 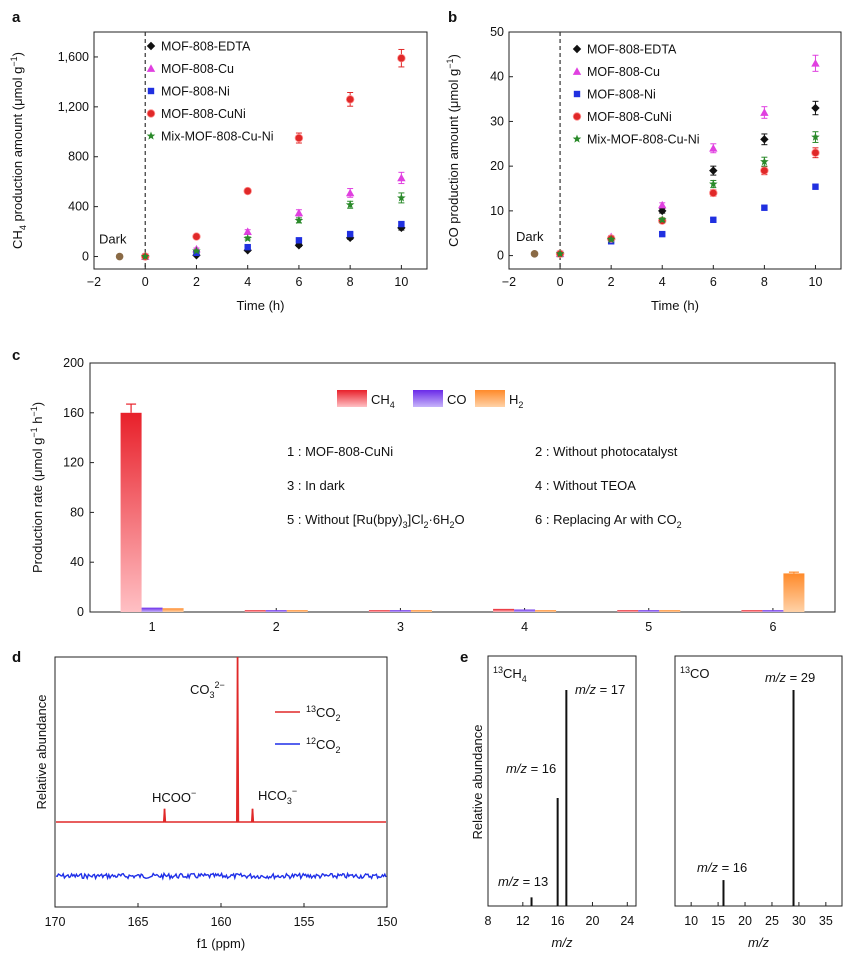 I want to click on x-tick-label: 10, so click(x=691, y=921).